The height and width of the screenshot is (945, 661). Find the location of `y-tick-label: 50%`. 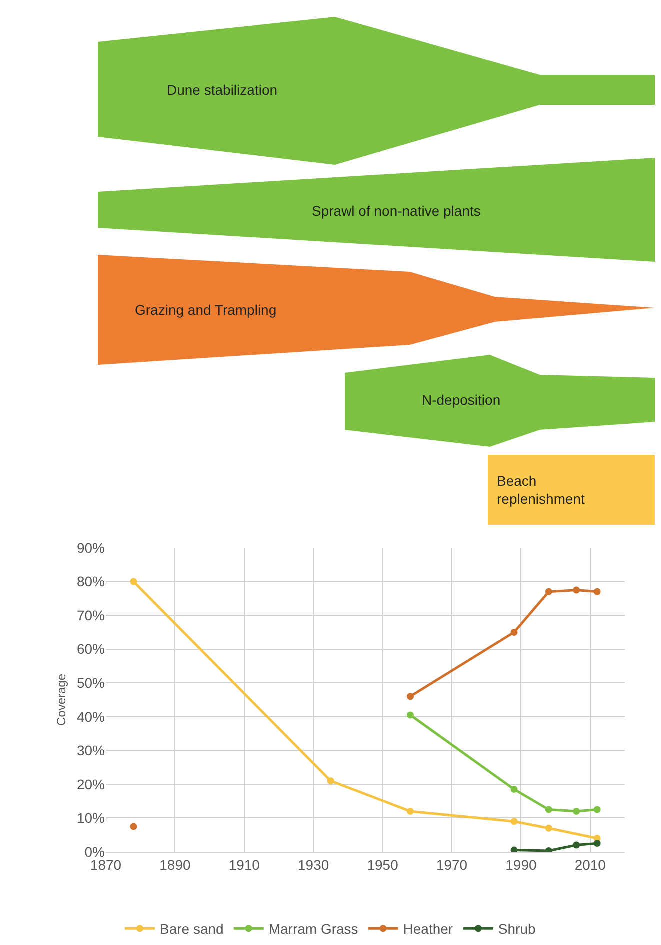

y-tick-label: 50% is located at coordinates (90, 683).